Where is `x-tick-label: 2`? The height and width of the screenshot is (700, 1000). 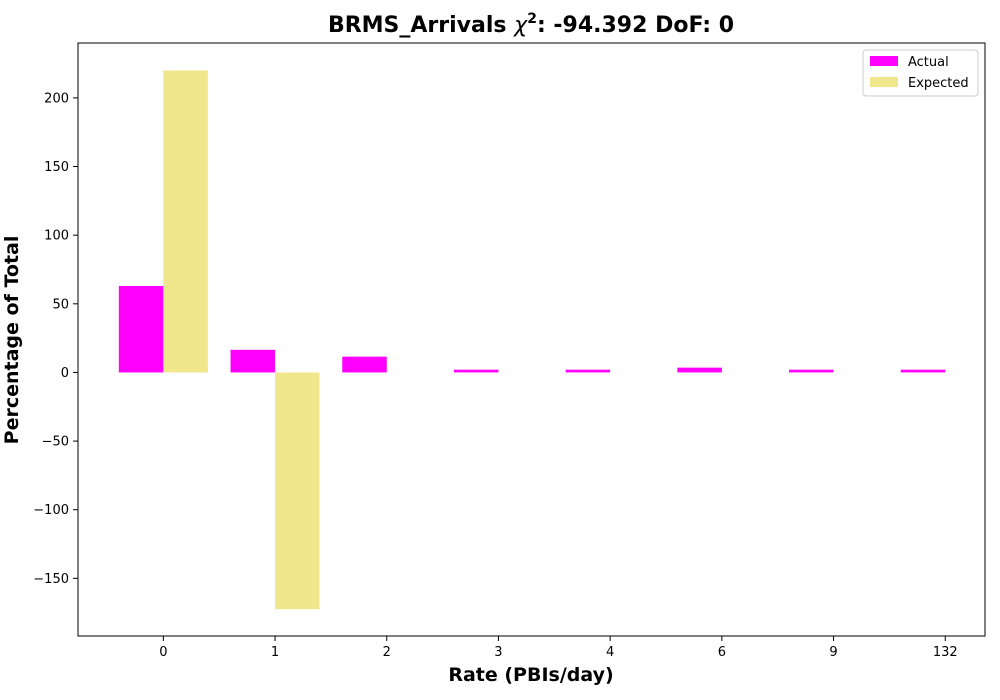 x-tick-label: 2 is located at coordinates (387, 652).